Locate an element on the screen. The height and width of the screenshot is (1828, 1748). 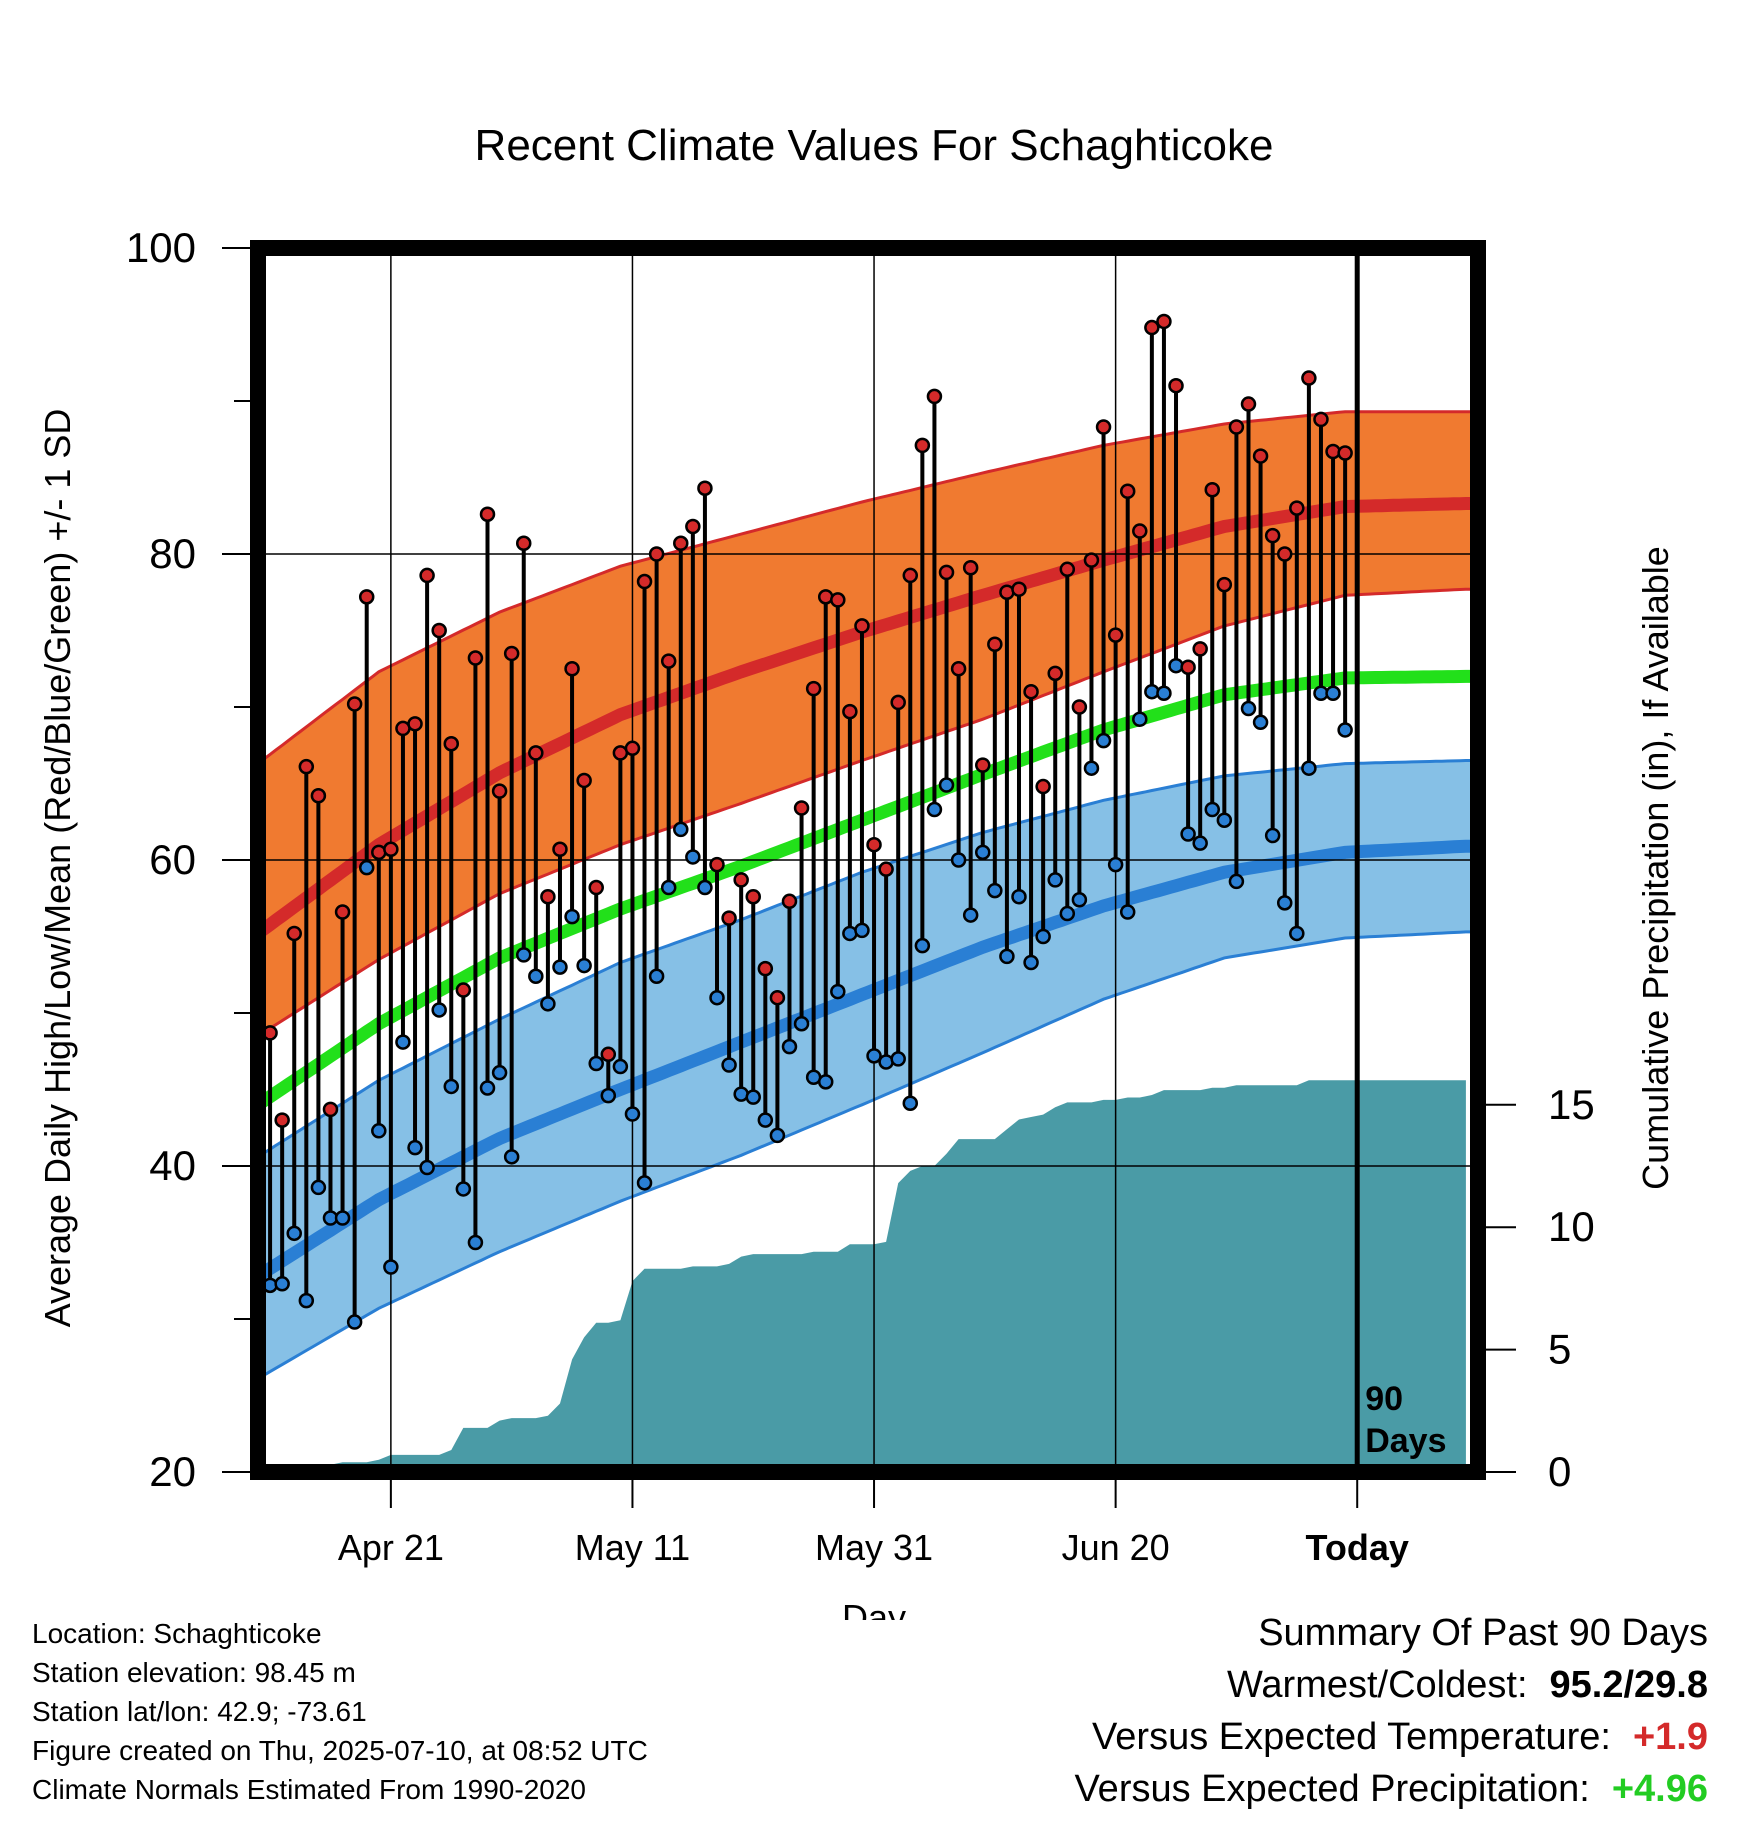
climate-normals-period: Climate Normals Estimated From 1990-2020 is located at coordinates (309, 1789).